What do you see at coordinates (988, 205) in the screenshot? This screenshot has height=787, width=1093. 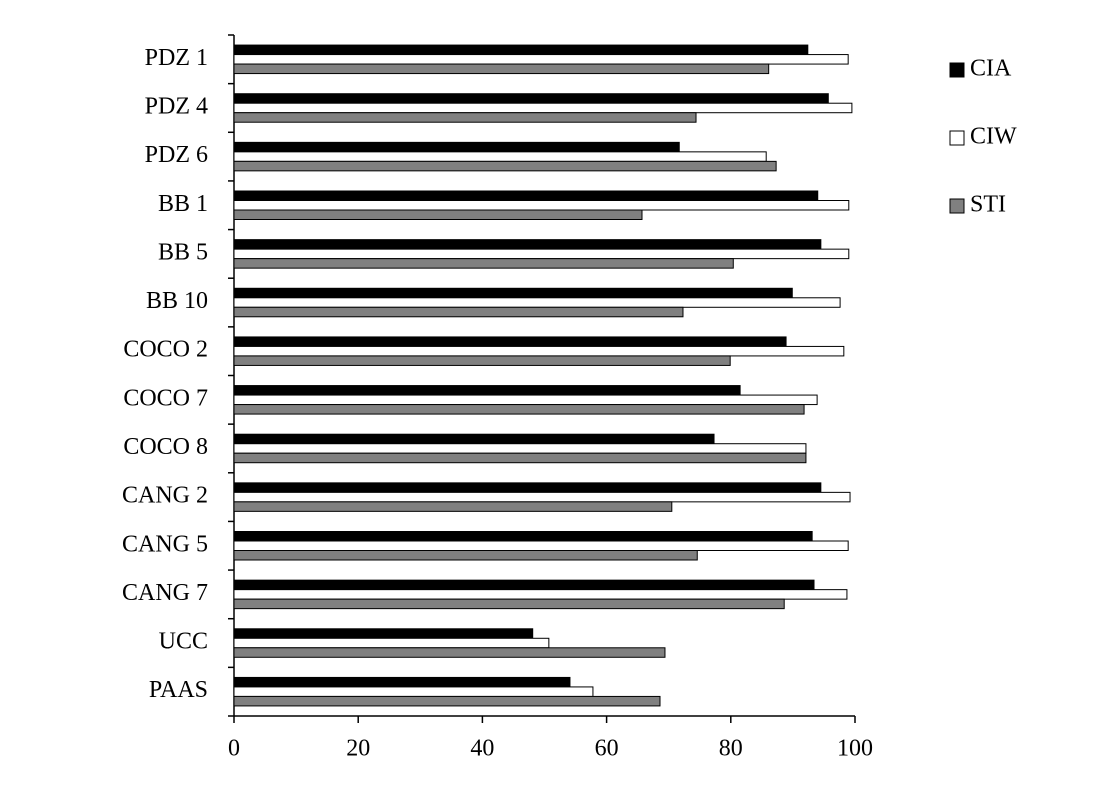 I see `legend-label: STI` at bounding box center [988, 205].